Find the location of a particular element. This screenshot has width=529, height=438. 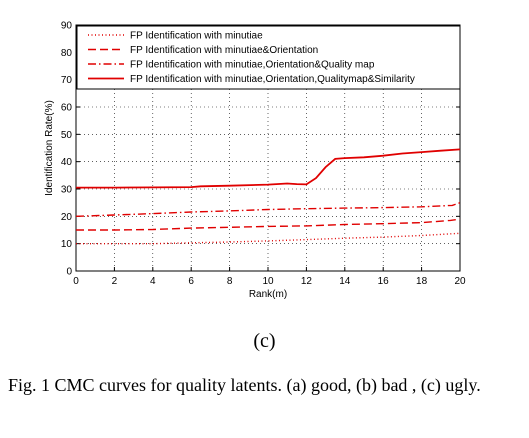

y-axis-label: Identification Rate(%) is located at coordinates (49, 148).